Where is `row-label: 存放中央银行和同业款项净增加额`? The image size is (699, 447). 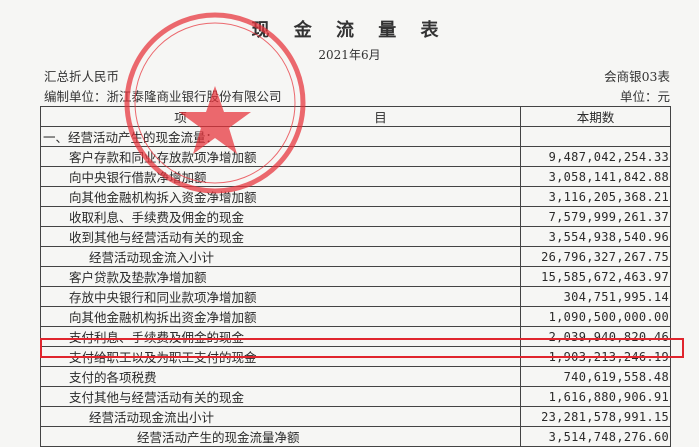
row-label: 存放中央银行和同业款项净增加额 is located at coordinates (280, 296).